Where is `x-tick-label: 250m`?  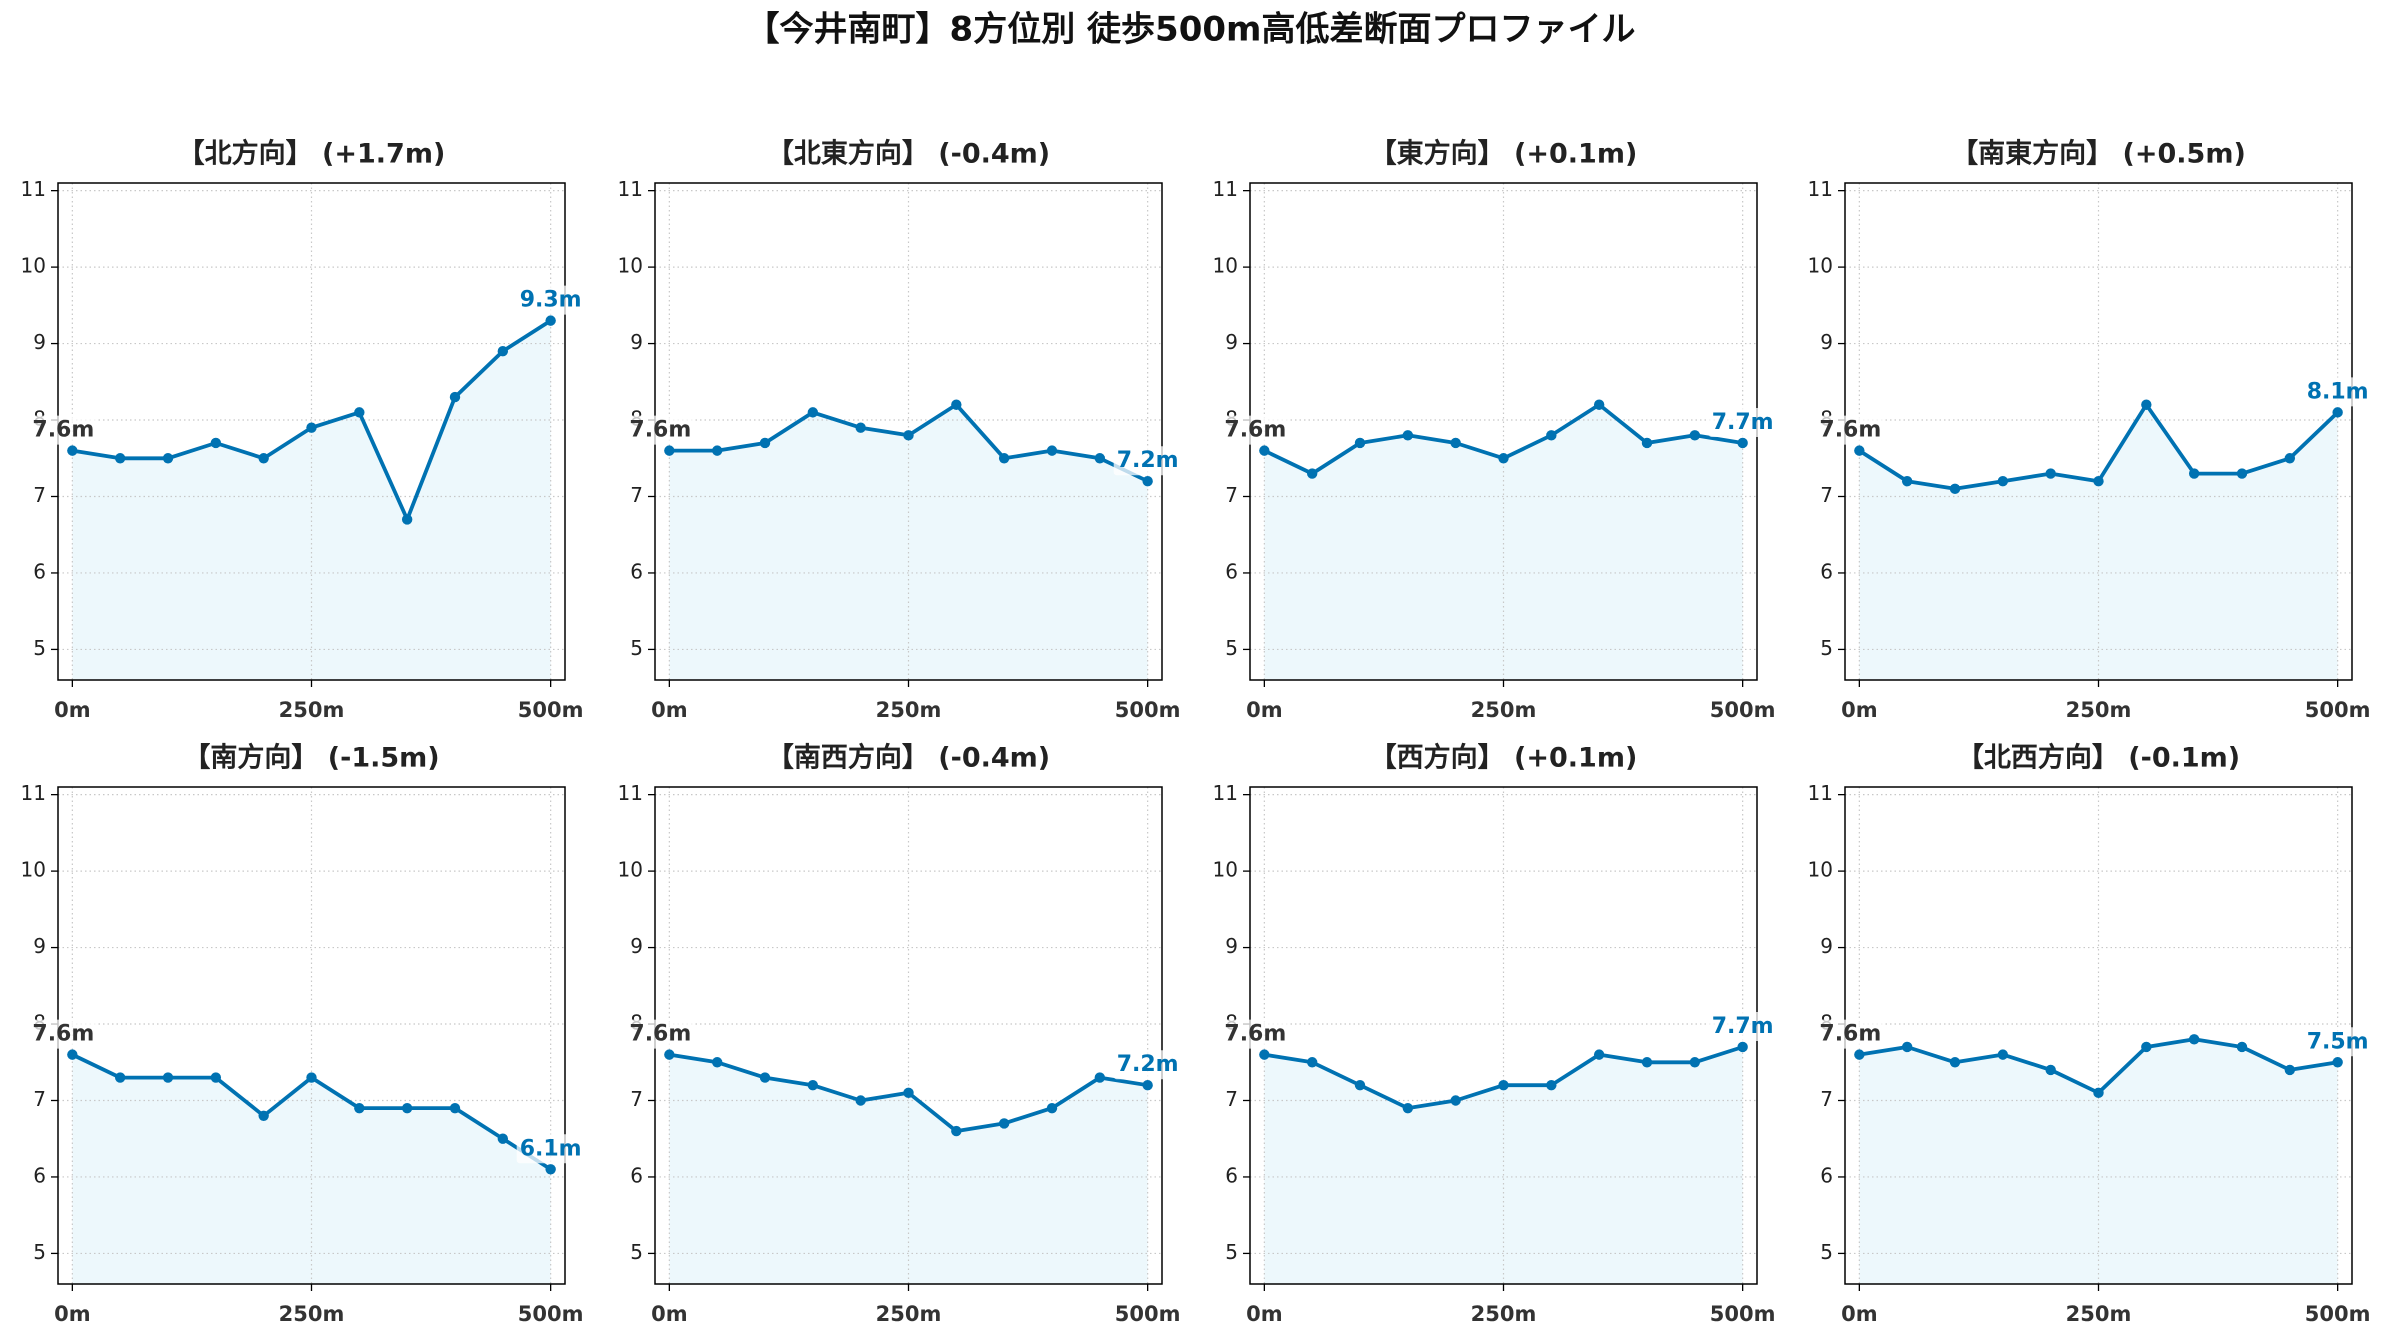 x-tick-label: 250m is located at coordinates (909, 1314).